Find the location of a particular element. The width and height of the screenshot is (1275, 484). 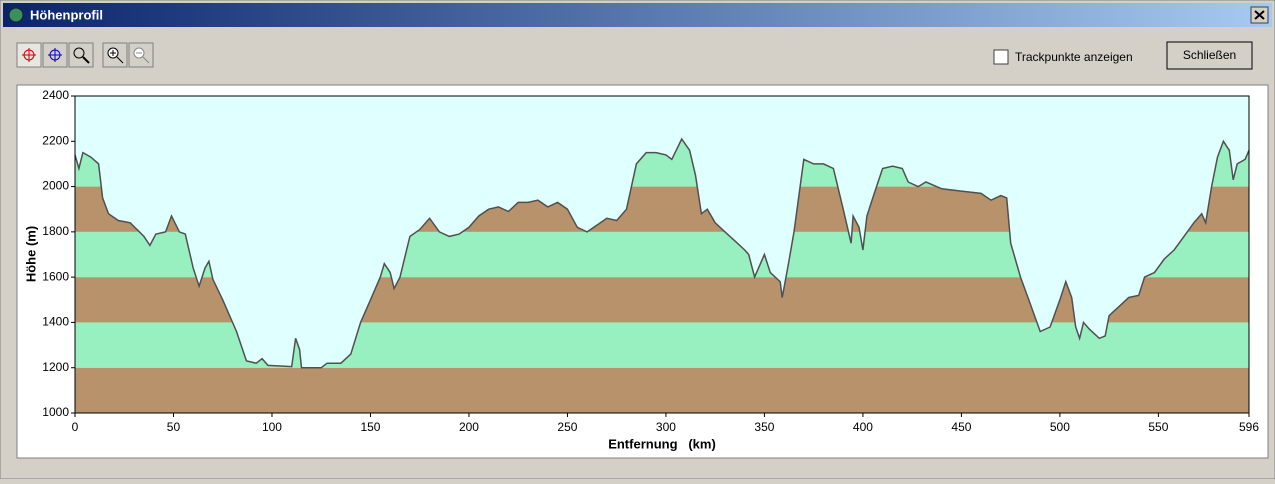

x-tick-label: 596 is located at coordinates (1249, 427).